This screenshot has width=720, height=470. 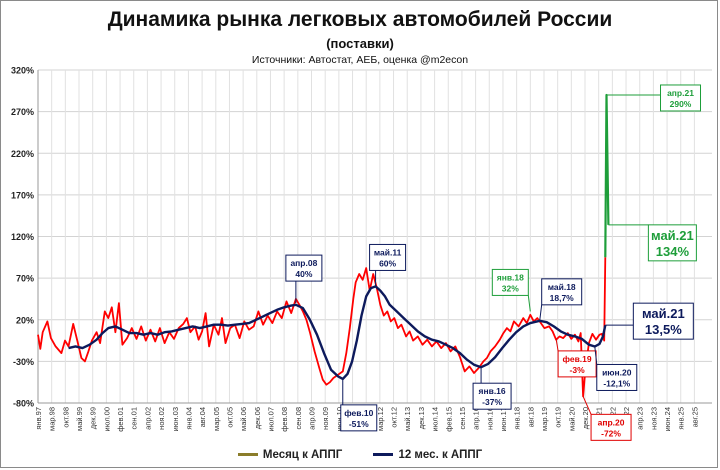 What do you see at coordinates (616, 383) in the screenshot?
I see `annotation-value: -12,1%` at bounding box center [616, 383].